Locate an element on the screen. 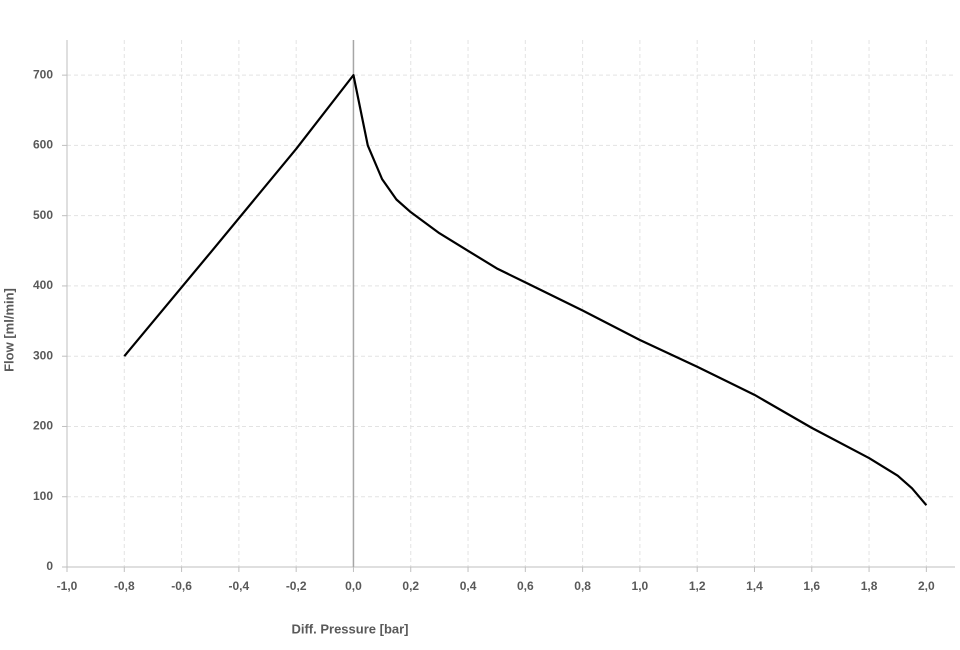 This screenshot has height=650, width=960. x-tick-label: 1,4 is located at coordinates (754, 586).